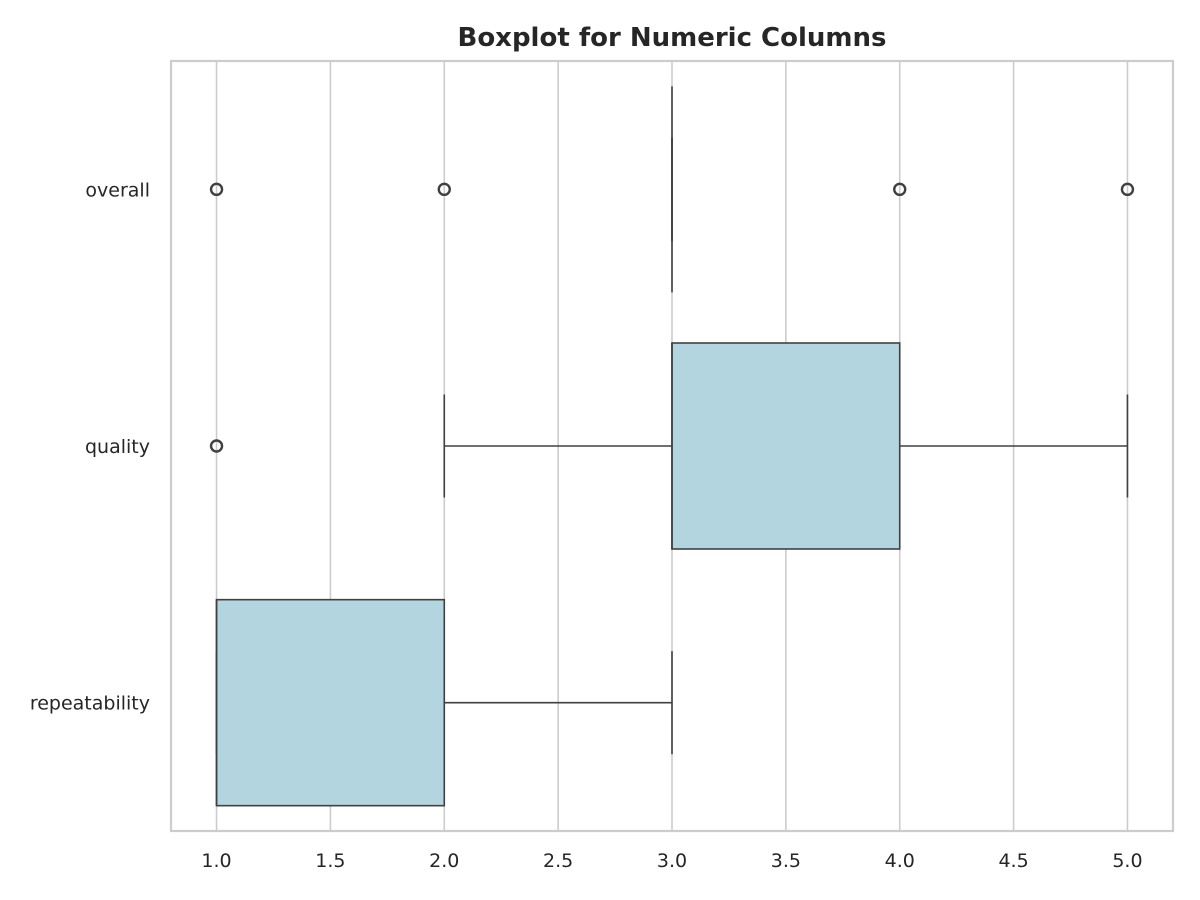 This screenshot has height=900, width=1200. Describe the element at coordinates (672, 861) in the screenshot. I see `x-tick-label: 3.0` at that location.